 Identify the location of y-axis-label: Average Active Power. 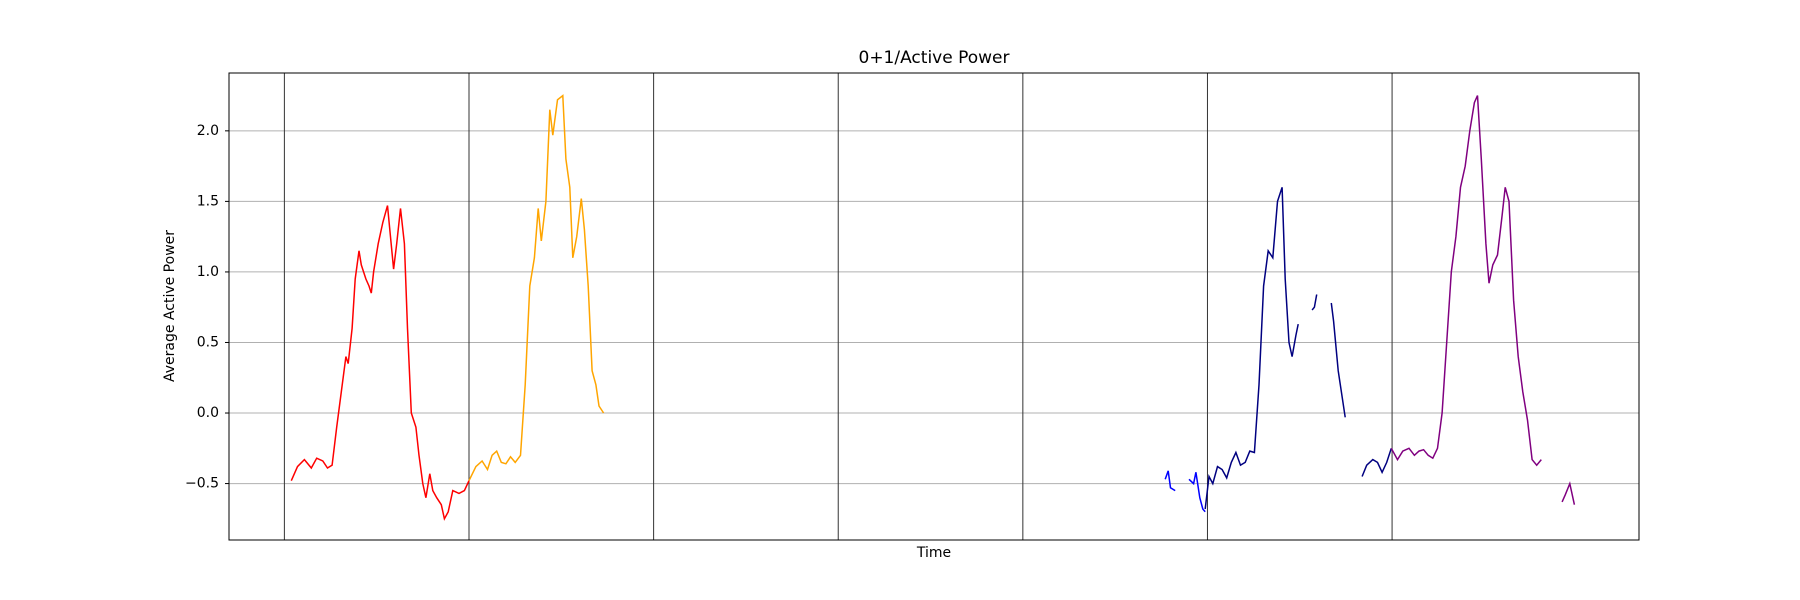
(170, 306).